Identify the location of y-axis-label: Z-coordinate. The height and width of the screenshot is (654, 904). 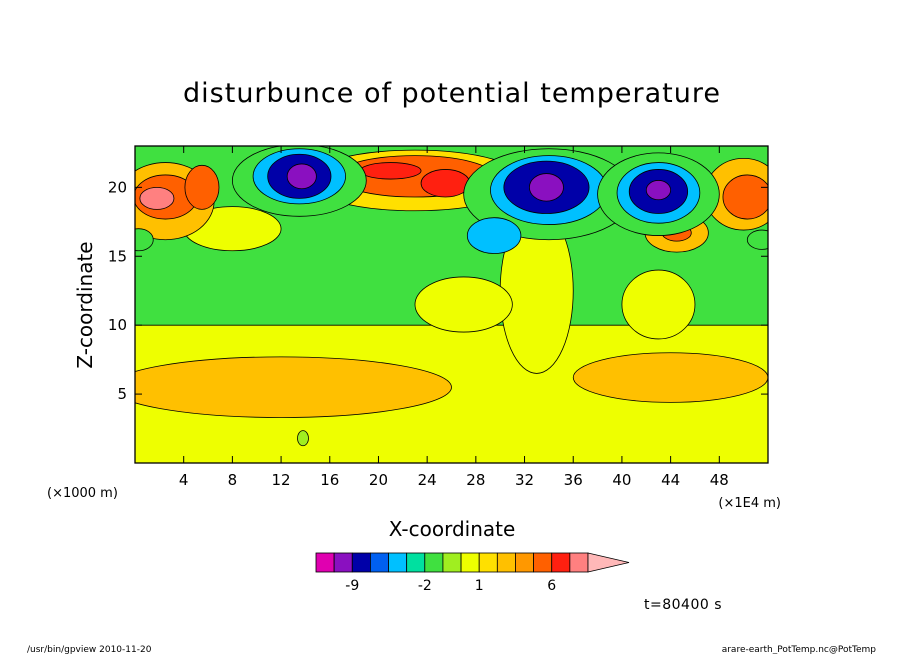
(85, 304).